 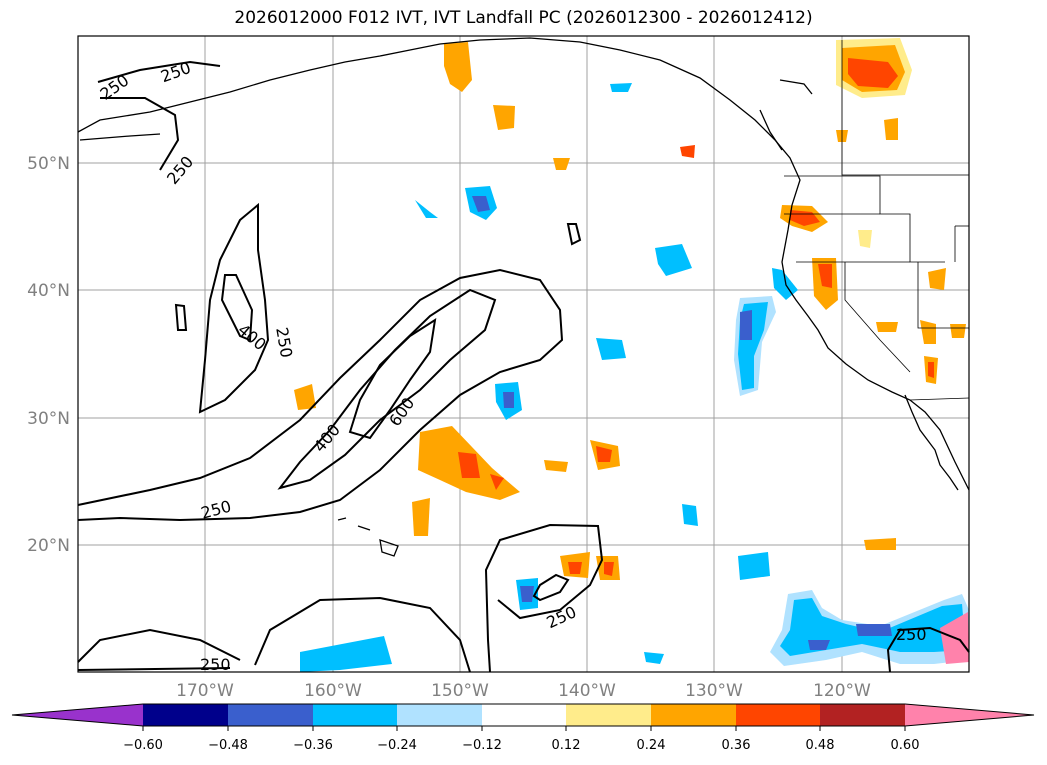 What do you see at coordinates (714, 691) in the screenshot?
I see `lon-label: 130°W` at bounding box center [714, 691].